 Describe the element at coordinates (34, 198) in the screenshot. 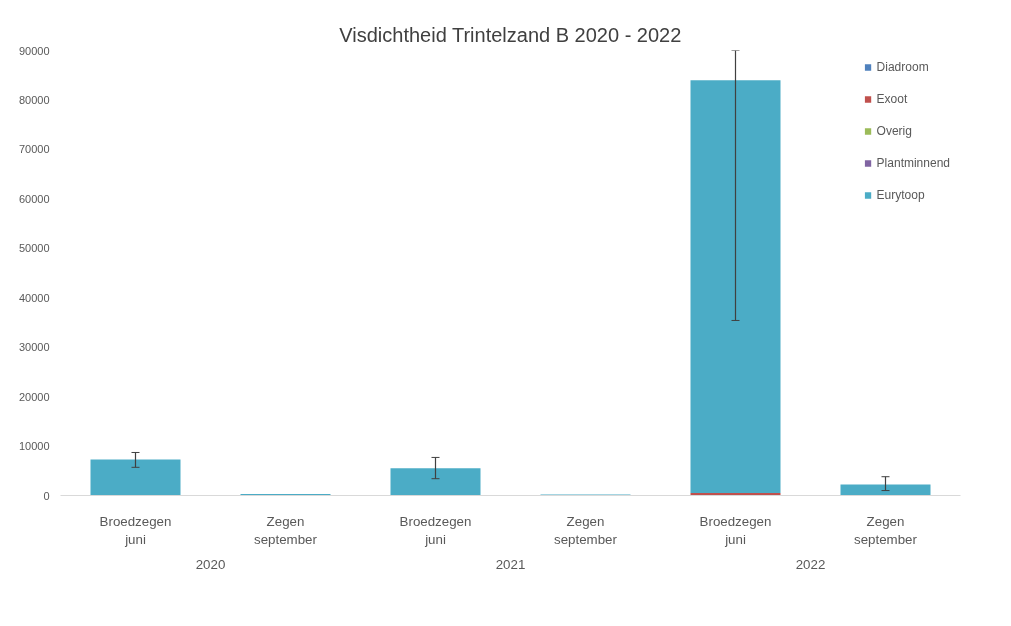

I see `y-tick-label: 60000` at that location.